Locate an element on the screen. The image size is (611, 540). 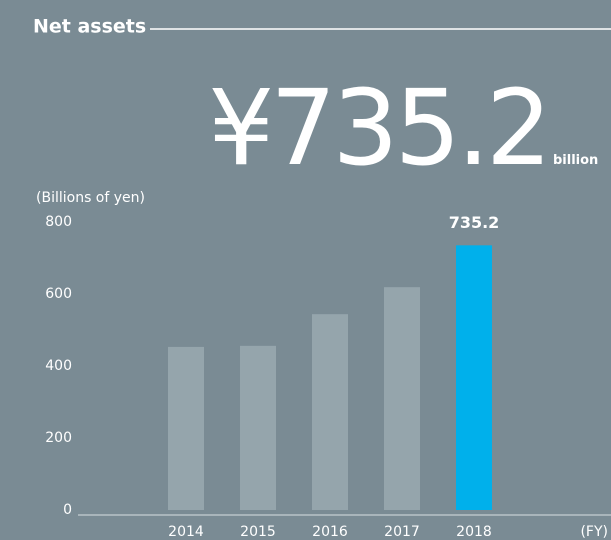
headline-unit: billion is located at coordinates (575, 160).